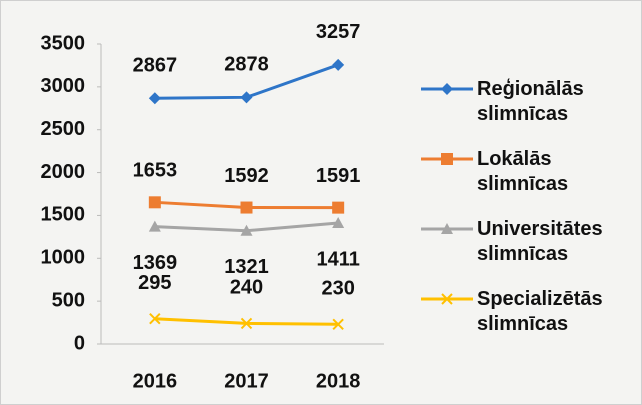 This screenshot has width=642, height=405. What do you see at coordinates (246, 65) in the screenshot?
I see `data-label: 2878` at bounding box center [246, 65].